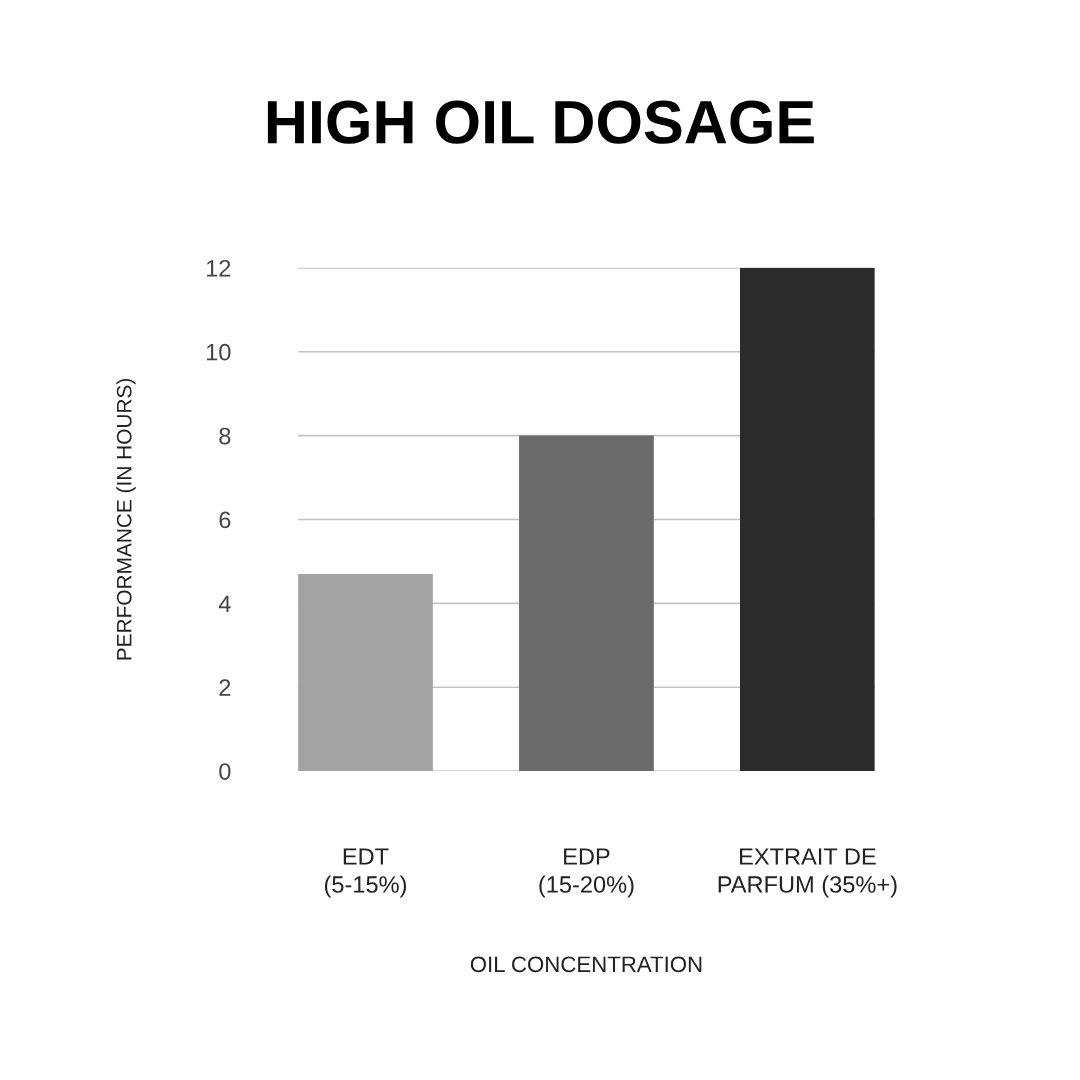 The height and width of the screenshot is (1080, 1080). What do you see at coordinates (586, 873) in the screenshot?
I see `x-tick-label: EDP (15-20%)` at bounding box center [586, 873].